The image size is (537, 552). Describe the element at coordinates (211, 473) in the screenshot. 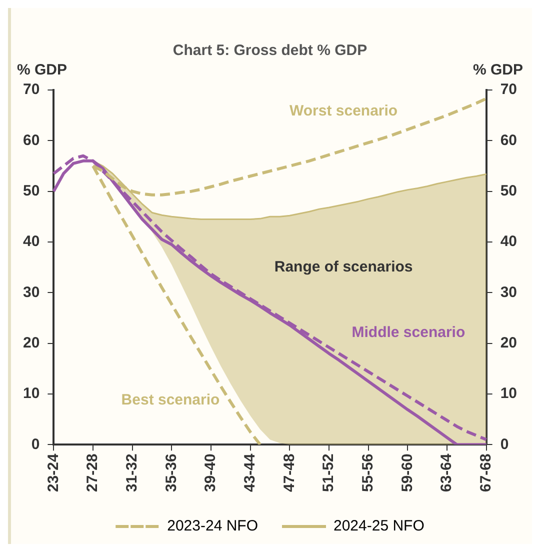

I see `x-tick-label: 39-40` at that location.